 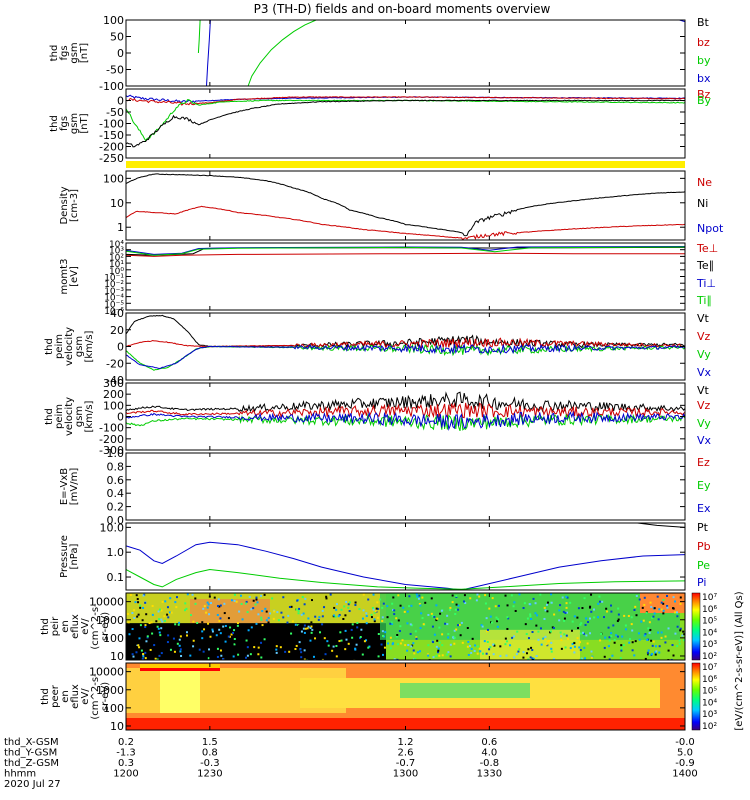 I want to click on xaxis-date: 2020 Jul 27, so click(x=32, y=784).